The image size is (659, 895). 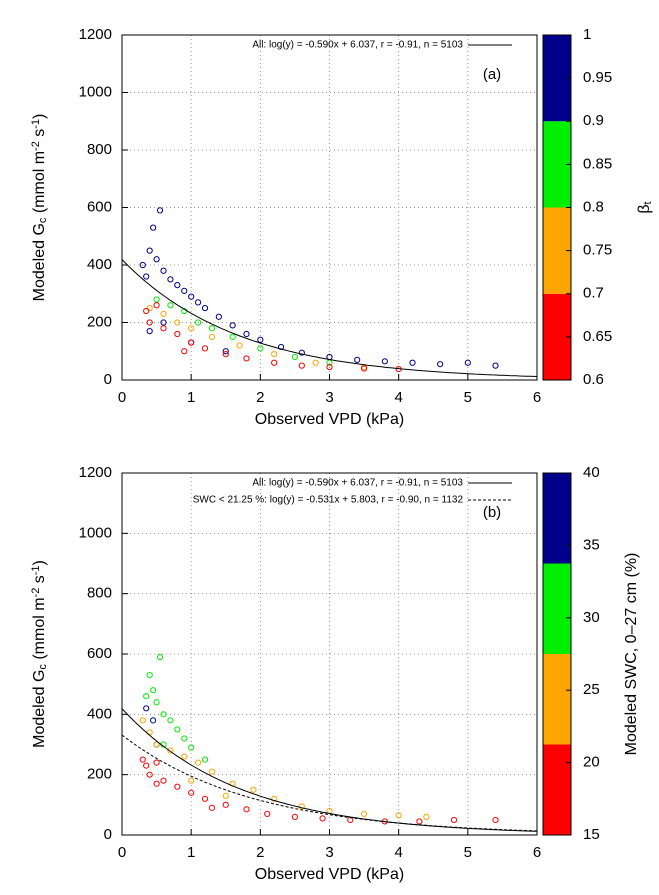 I want to click on colorbar-tick-label: 0.75, so click(x=597, y=250).